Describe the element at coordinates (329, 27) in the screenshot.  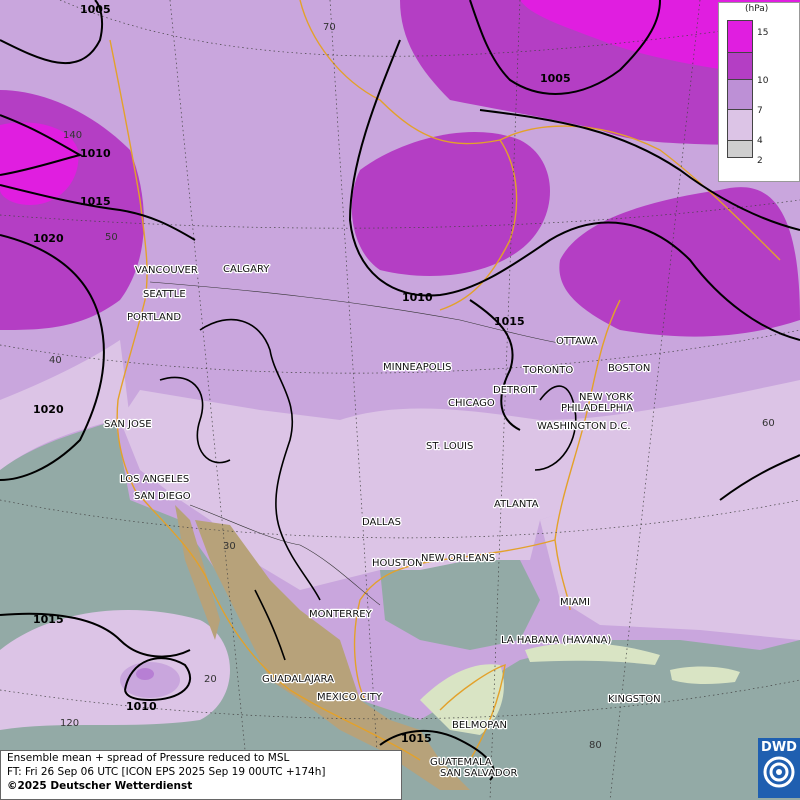
I see `graticule-label: 70` at that location.